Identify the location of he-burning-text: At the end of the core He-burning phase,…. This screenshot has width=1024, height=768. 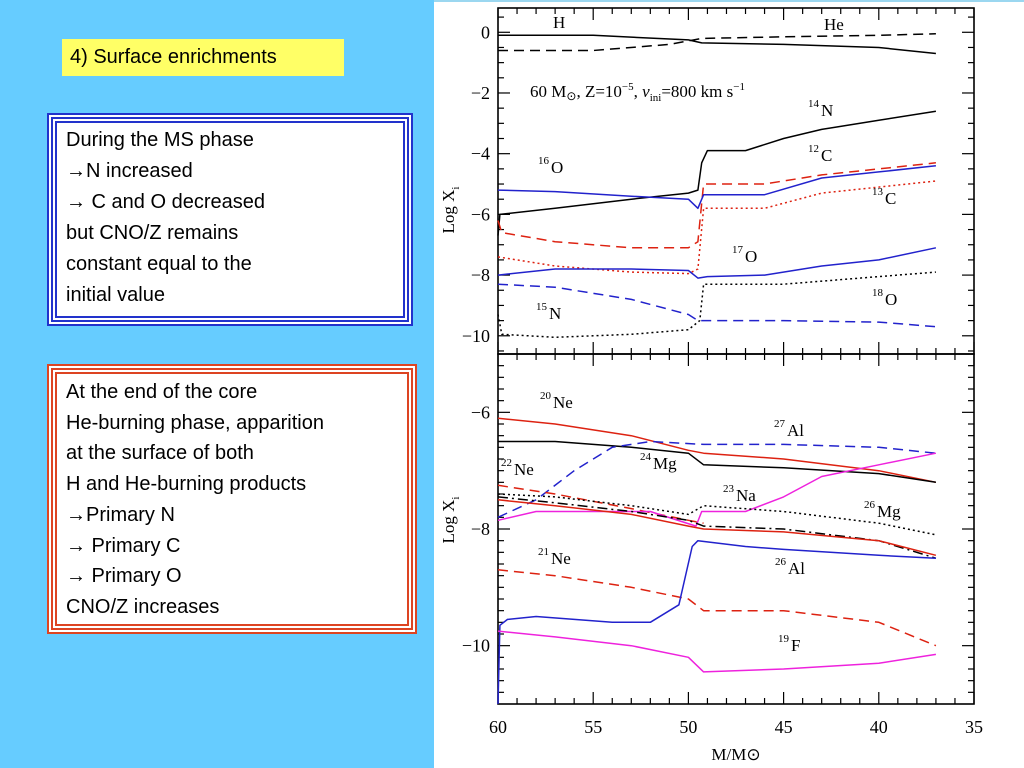
(195, 500).